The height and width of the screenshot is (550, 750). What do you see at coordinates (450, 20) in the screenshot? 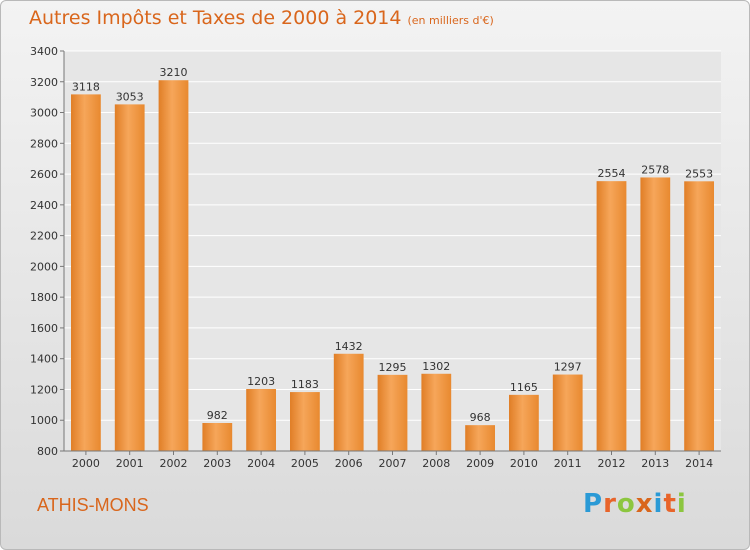
I see `chart-unit: (en milliers d'€)` at bounding box center [450, 20].